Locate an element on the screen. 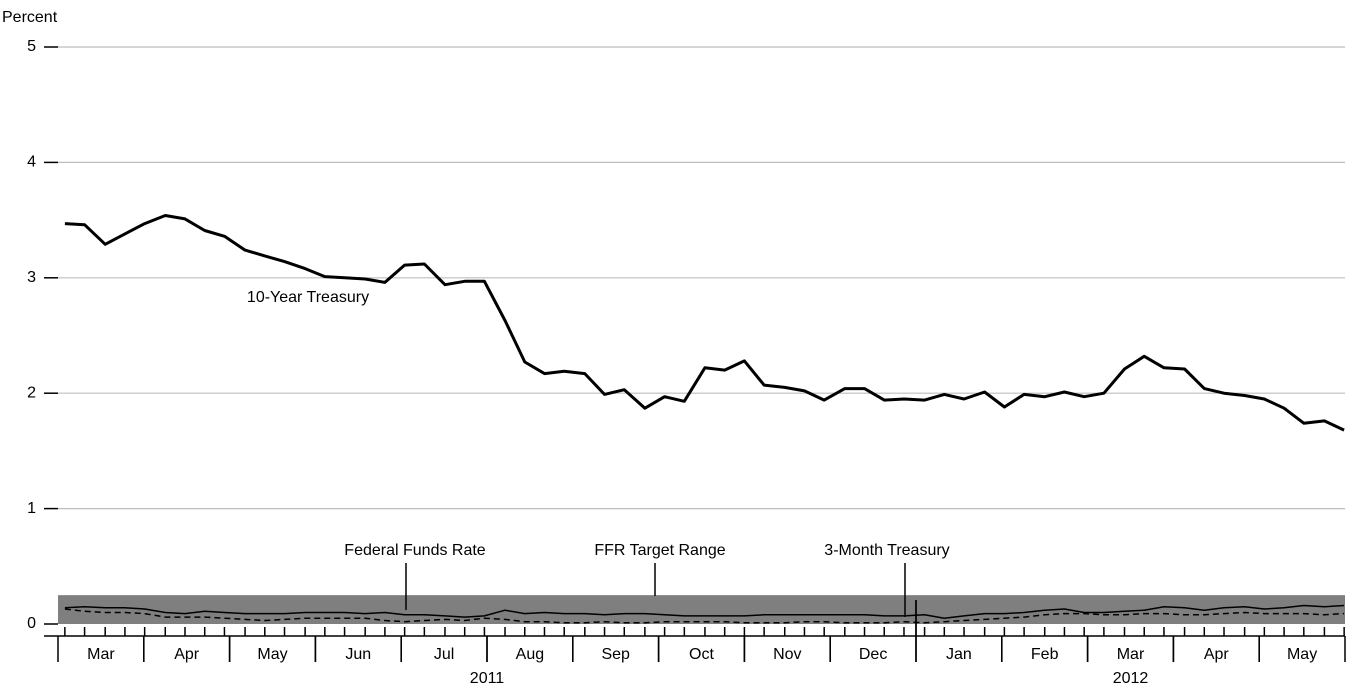 The width and height of the screenshot is (1351, 694). x-tick-label: Sep is located at coordinates (615, 654).